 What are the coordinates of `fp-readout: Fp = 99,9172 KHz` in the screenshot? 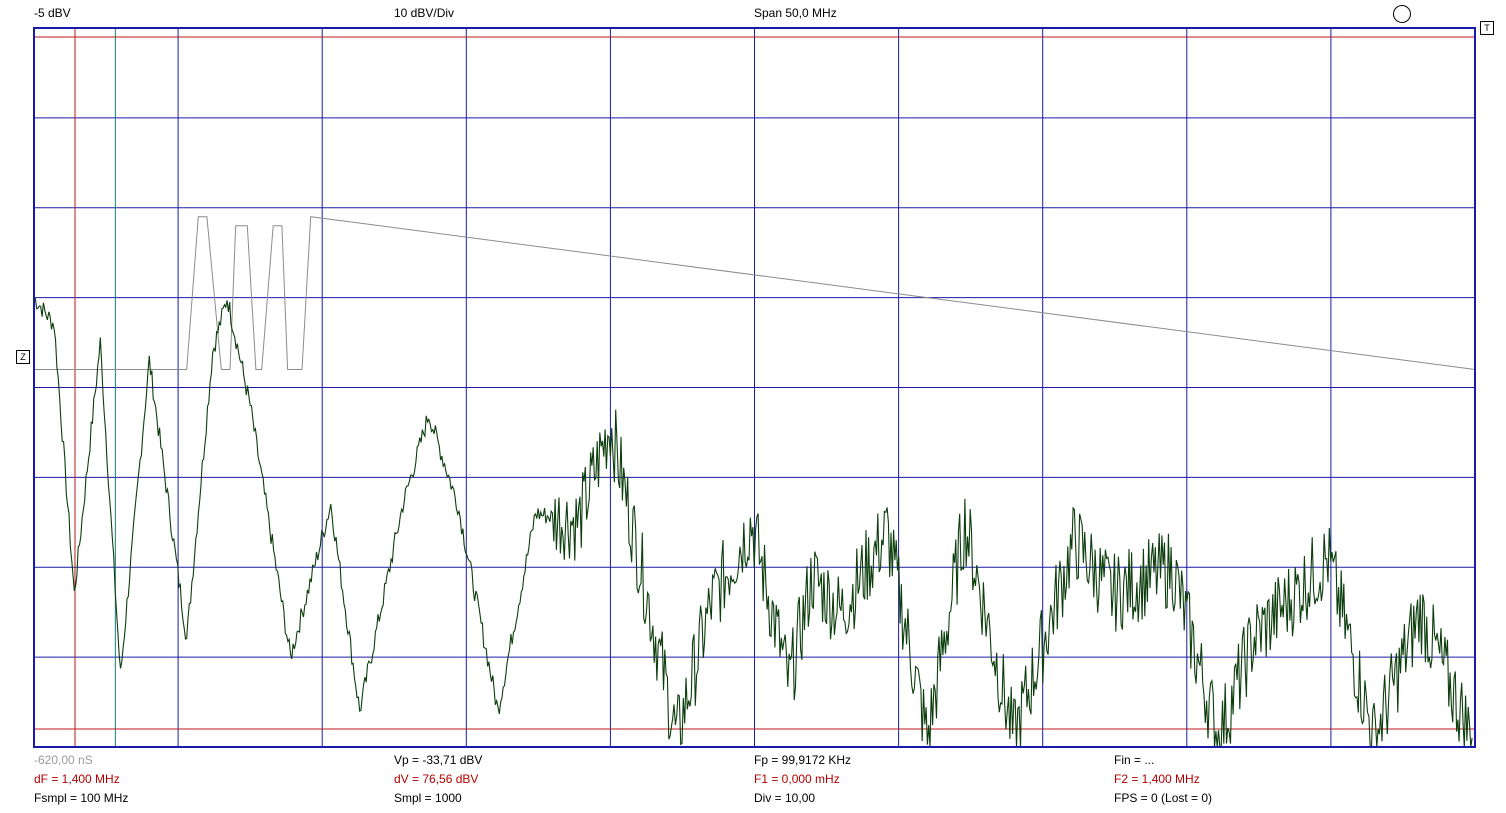 It's located at (803, 760).